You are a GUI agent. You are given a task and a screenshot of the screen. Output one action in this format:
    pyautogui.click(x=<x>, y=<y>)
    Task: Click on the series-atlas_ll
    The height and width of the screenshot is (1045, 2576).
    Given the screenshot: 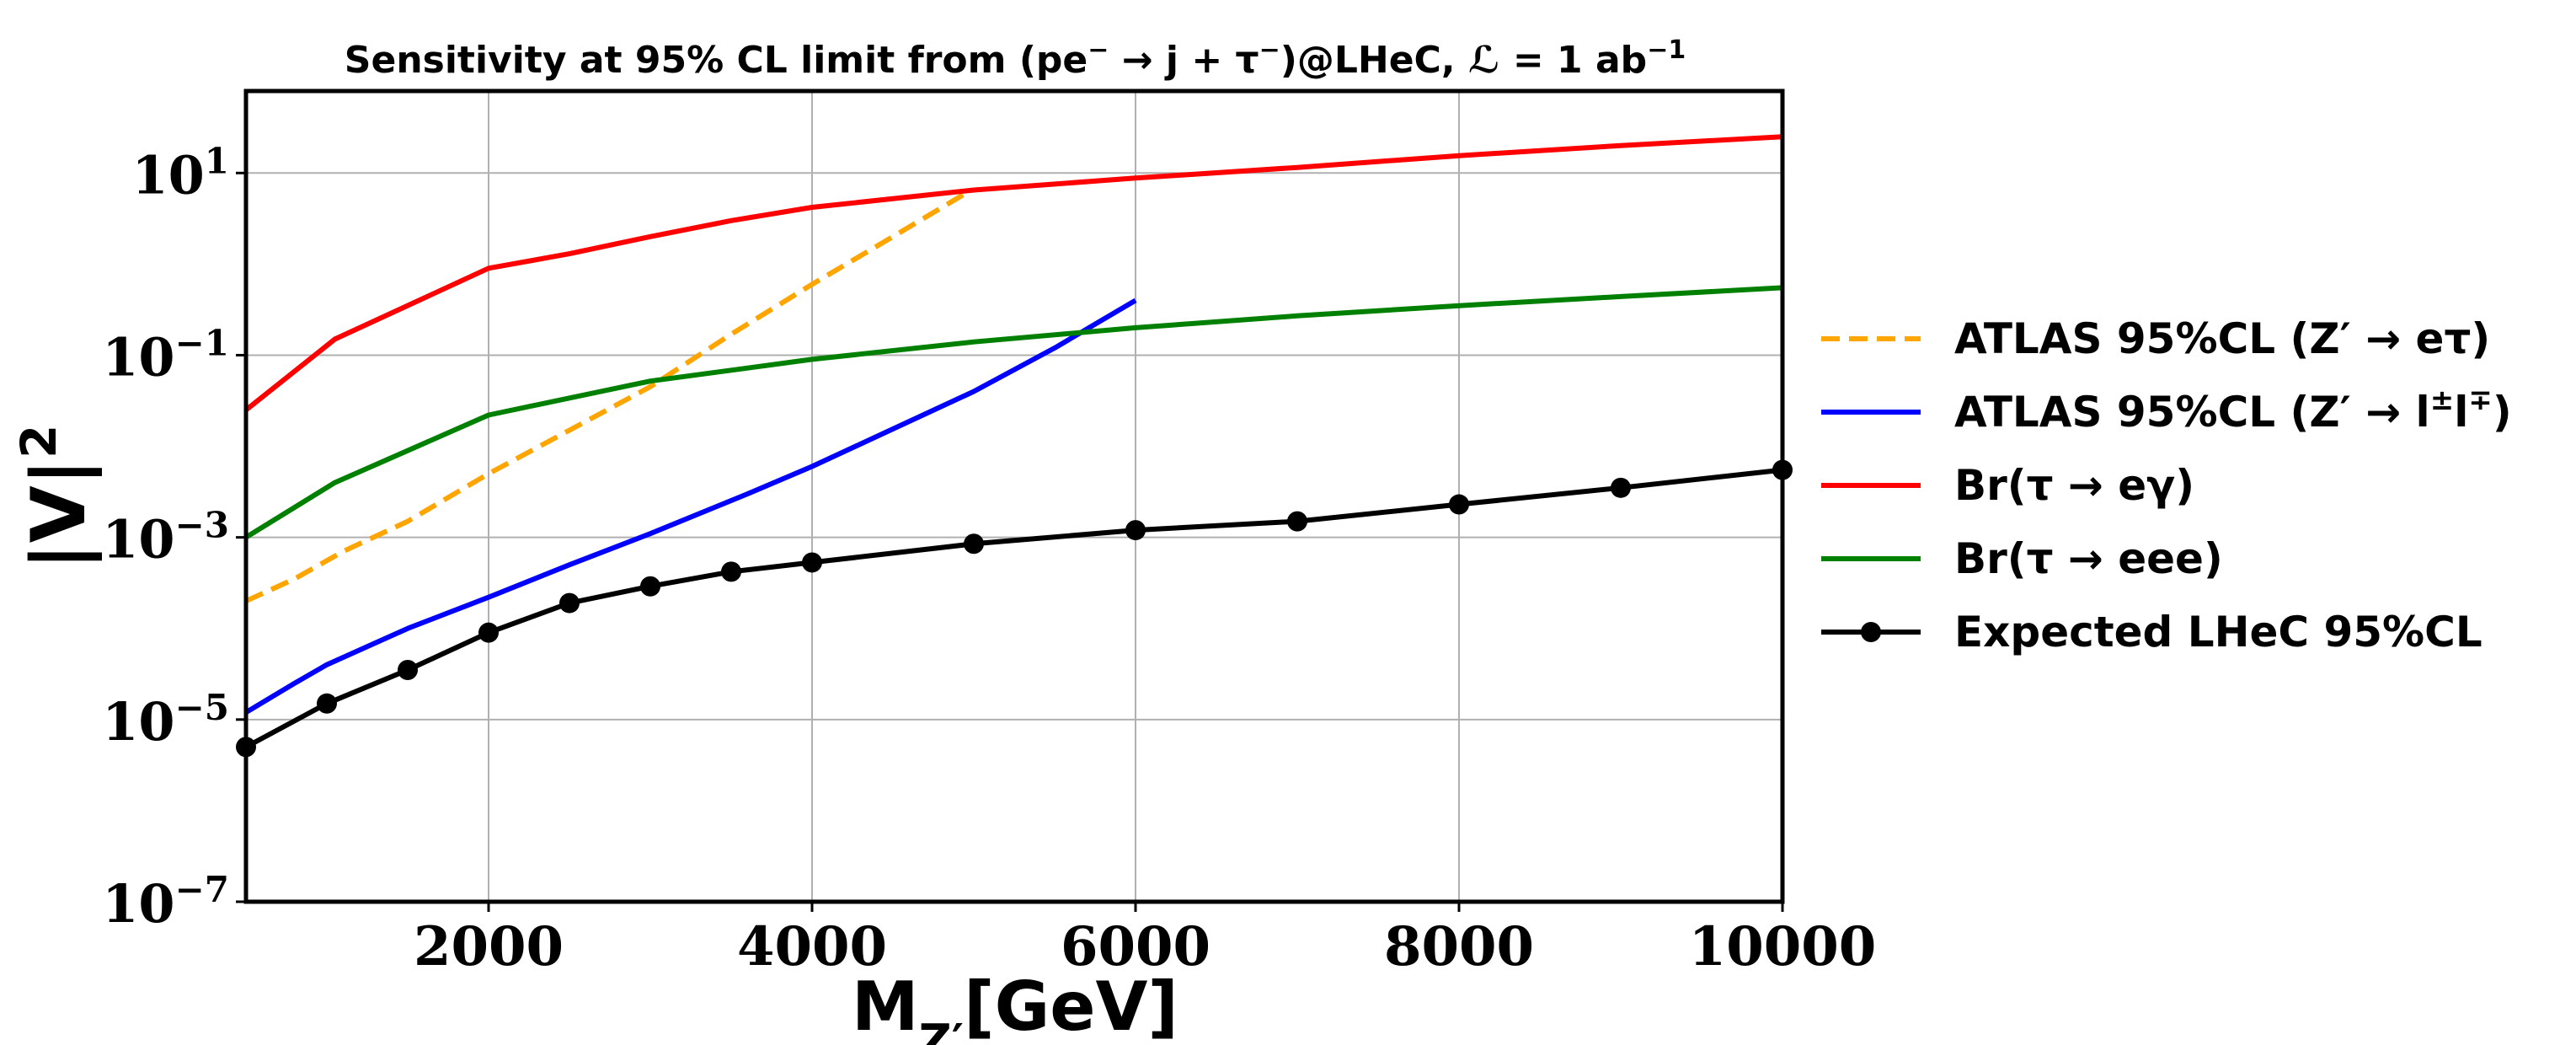 What is the action you would take?
    pyautogui.click(x=690, y=506)
    